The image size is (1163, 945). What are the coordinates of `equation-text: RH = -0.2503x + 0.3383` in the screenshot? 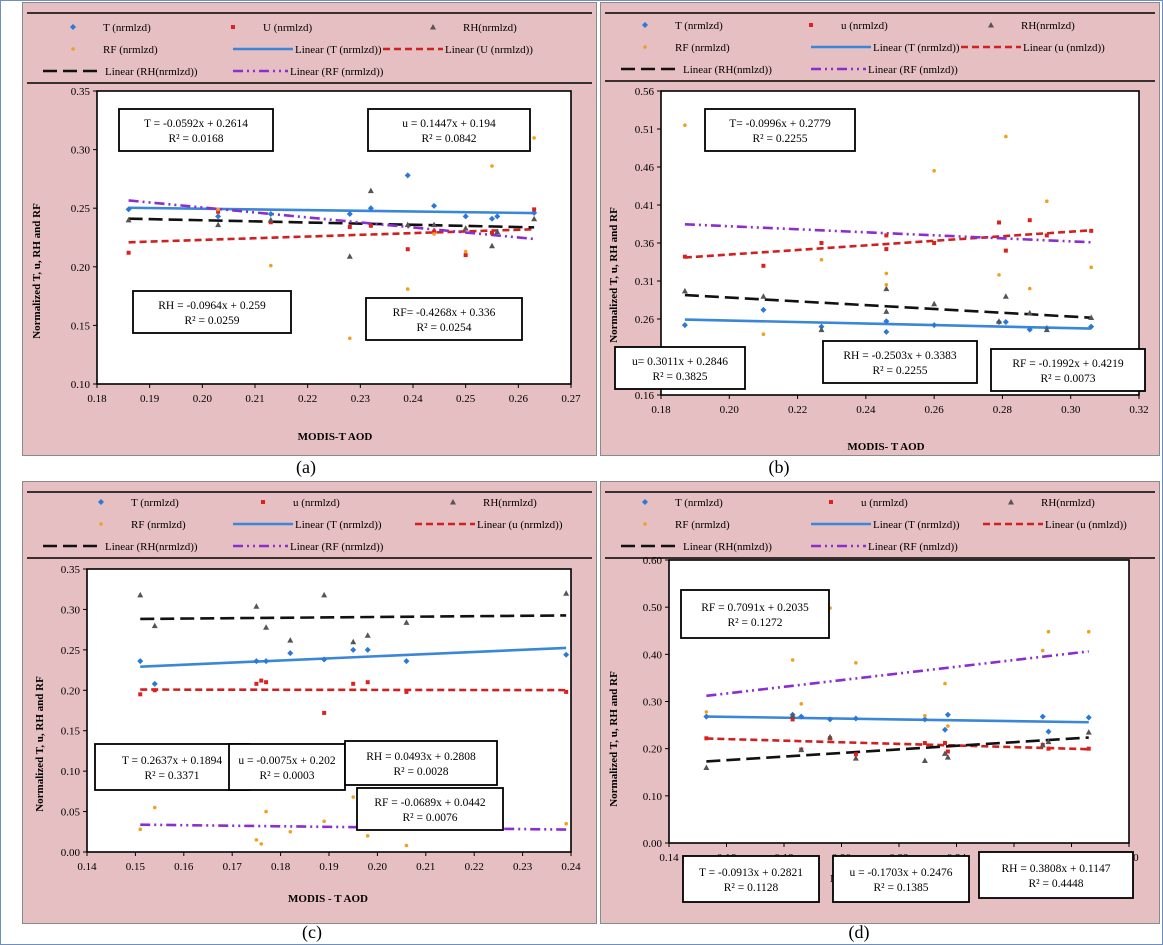 It's located at (900, 356).